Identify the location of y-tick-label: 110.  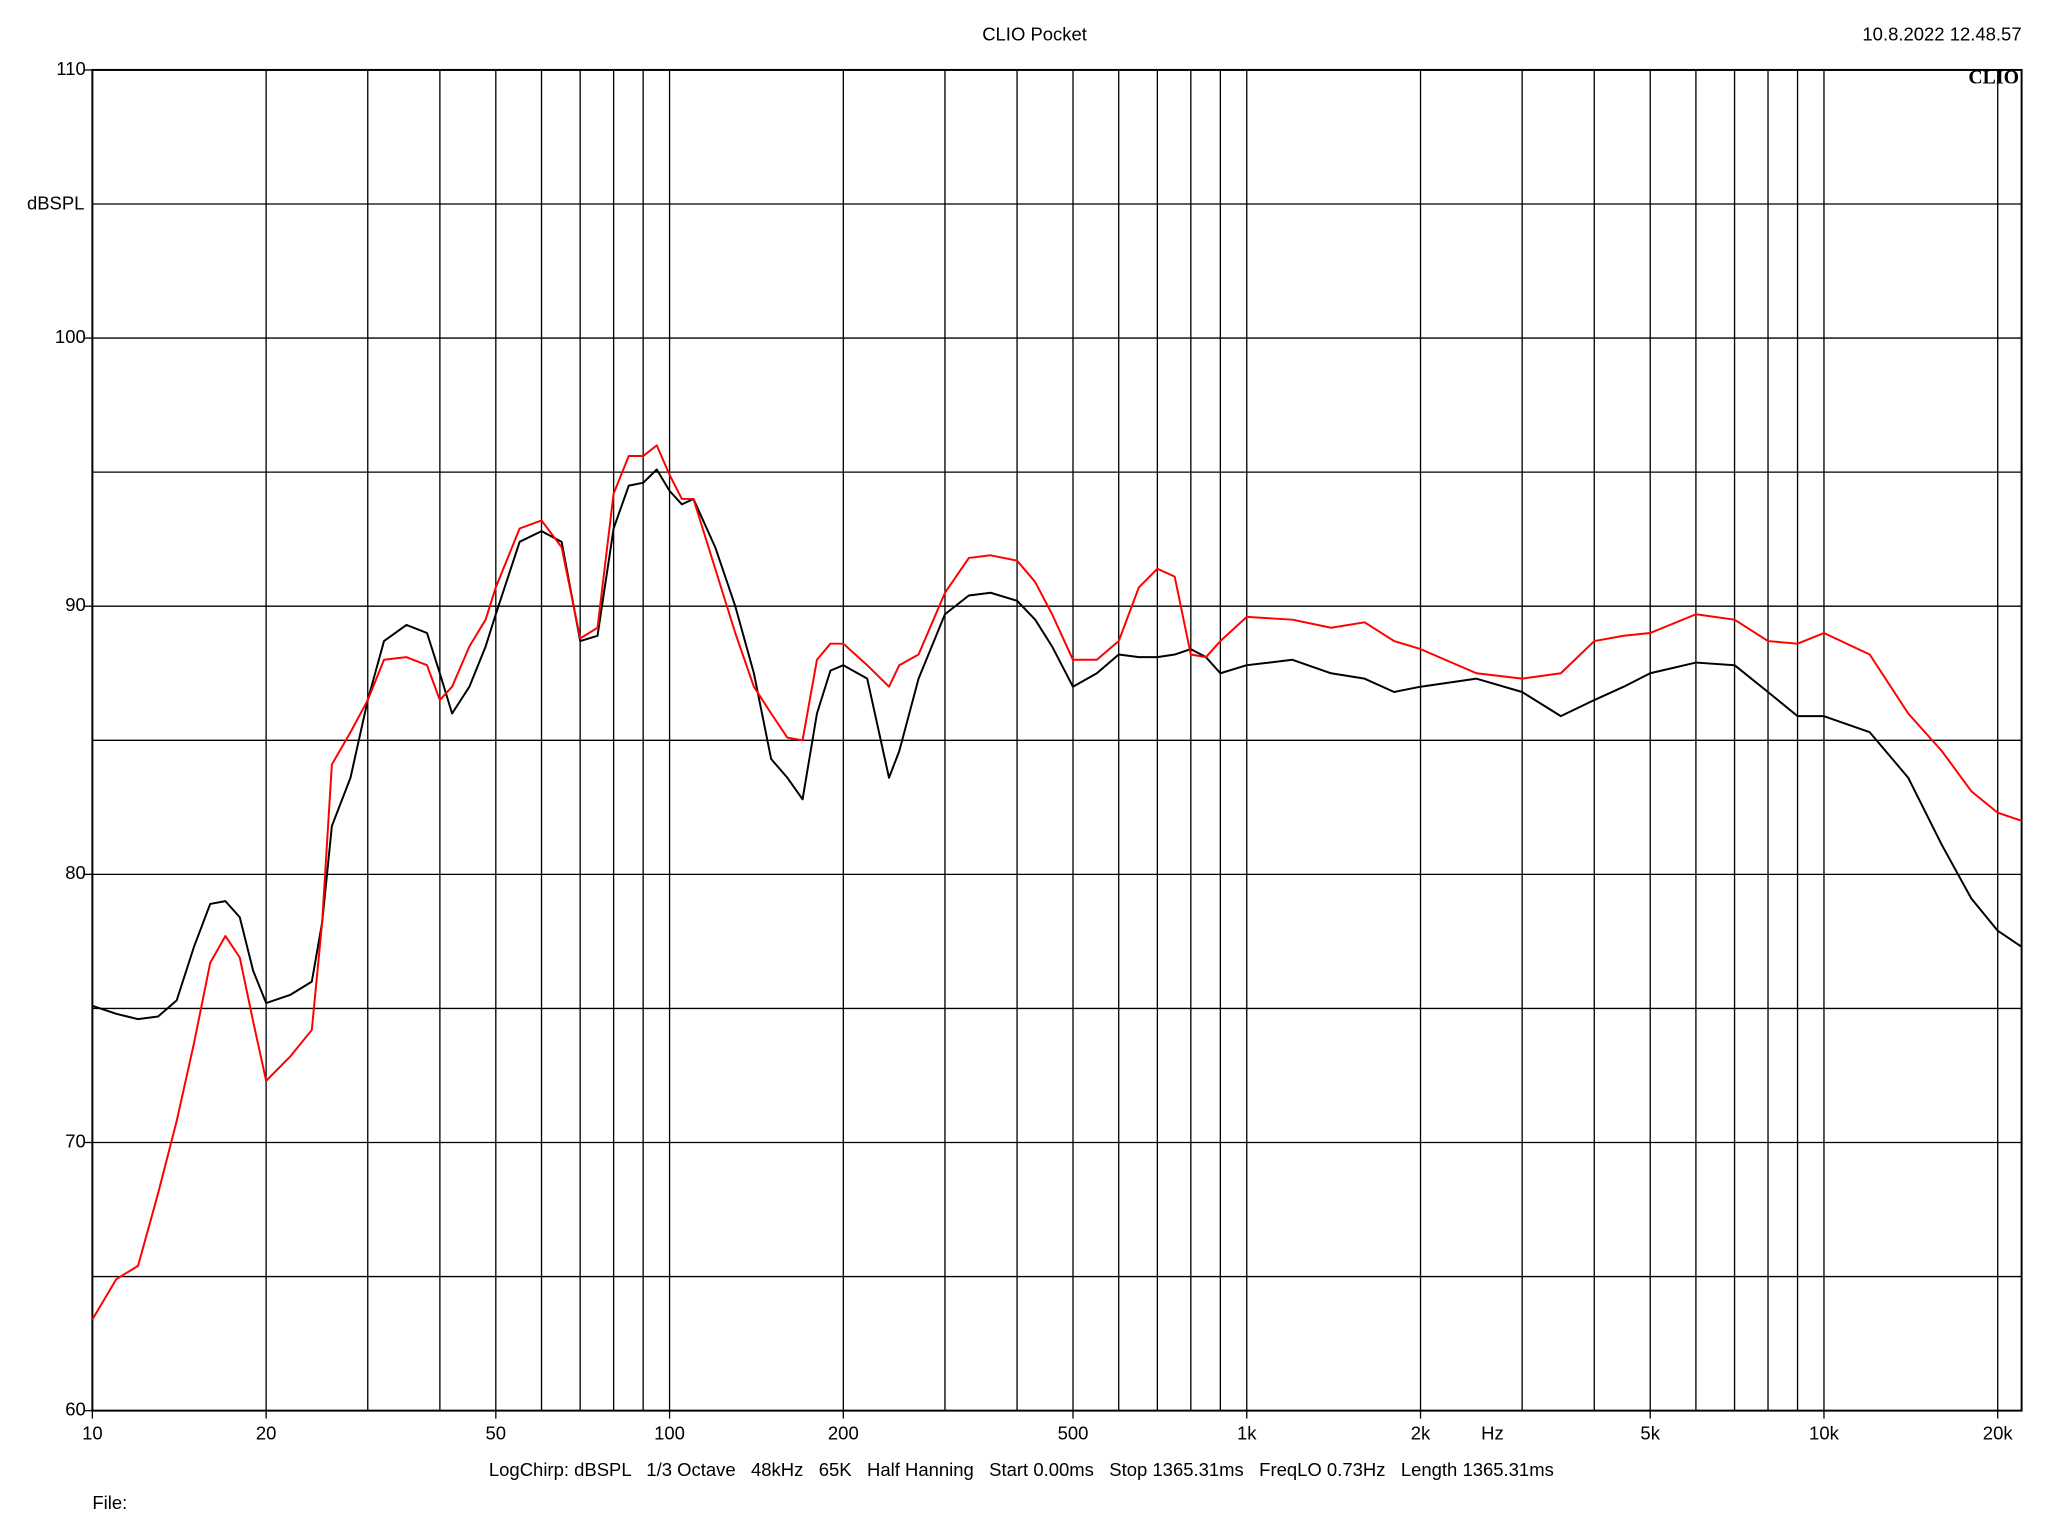
(70, 68).